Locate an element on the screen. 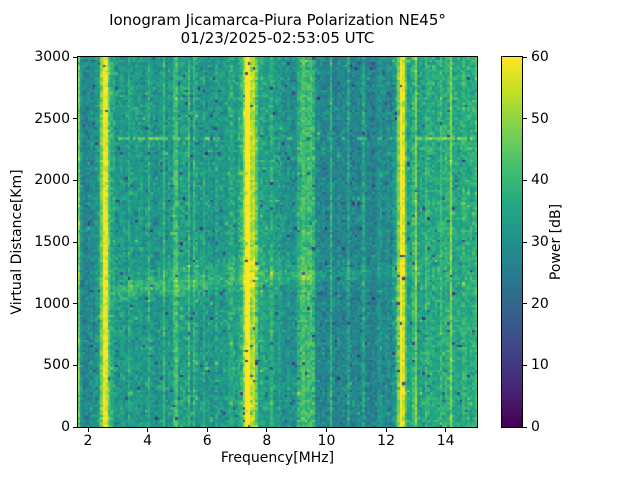 This screenshot has width=640, height=480. colorbar-tick-label: 20 is located at coordinates (540, 303).